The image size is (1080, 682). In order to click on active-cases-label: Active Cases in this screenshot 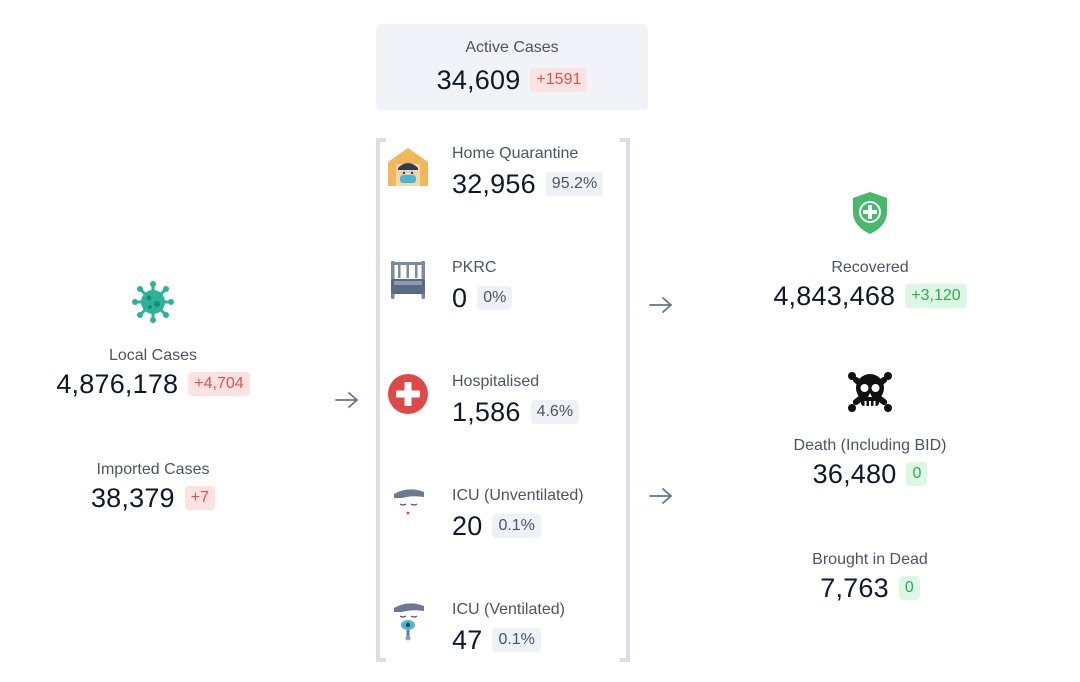, I will do `click(512, 47)`.